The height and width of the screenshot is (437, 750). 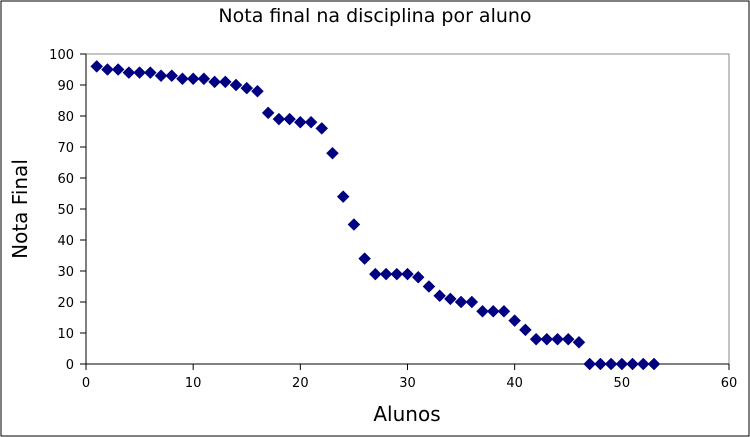 What do you see at coordinates (20, 209) in the screenshot?
I see `y-axis-title: Nota Final` at bounding box center [20, 209].